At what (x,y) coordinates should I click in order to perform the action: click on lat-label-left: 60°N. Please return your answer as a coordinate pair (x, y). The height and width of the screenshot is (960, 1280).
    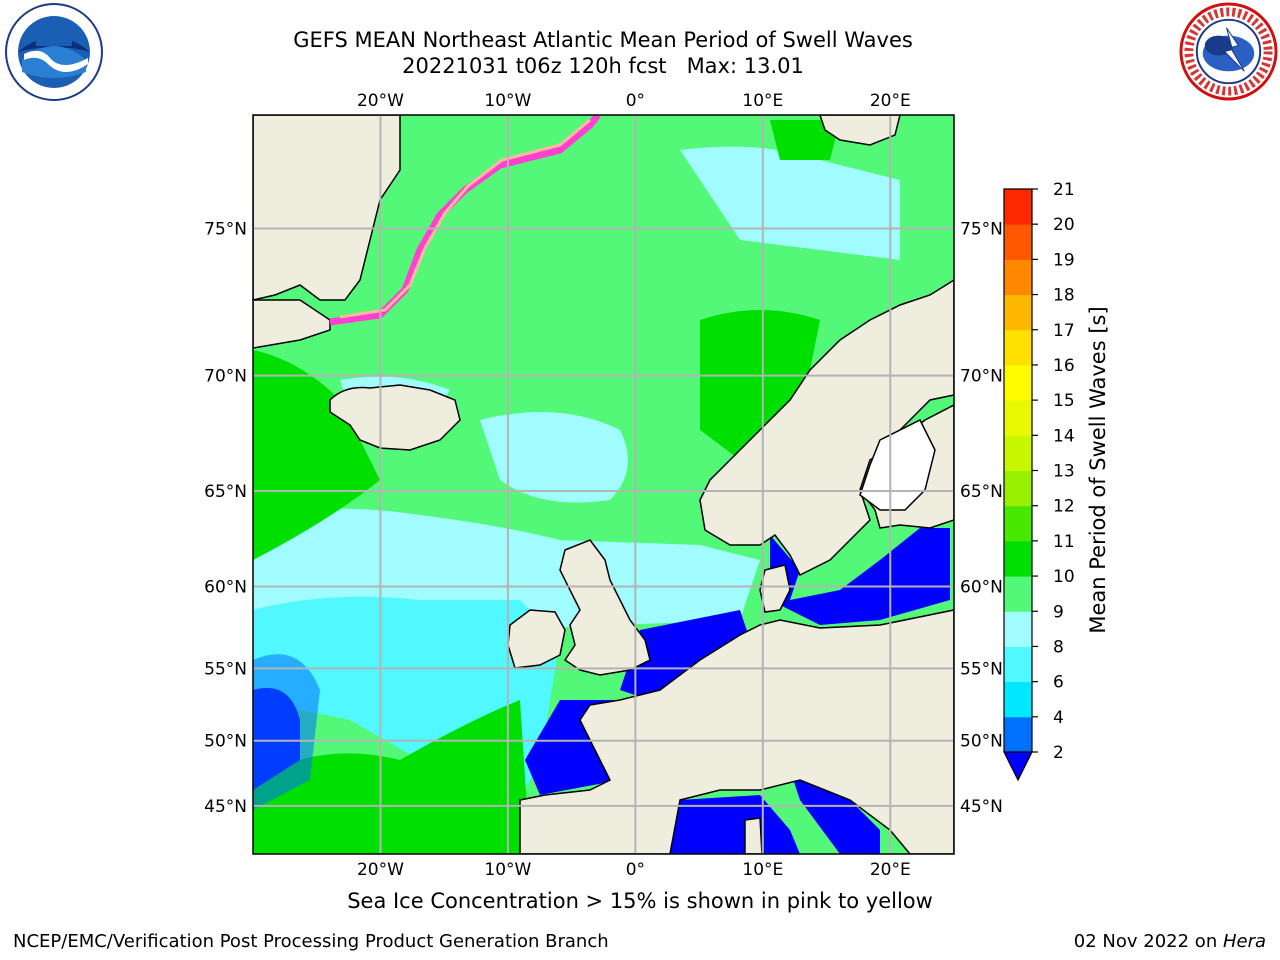
    Looking at the image, I should click on (225, 587).